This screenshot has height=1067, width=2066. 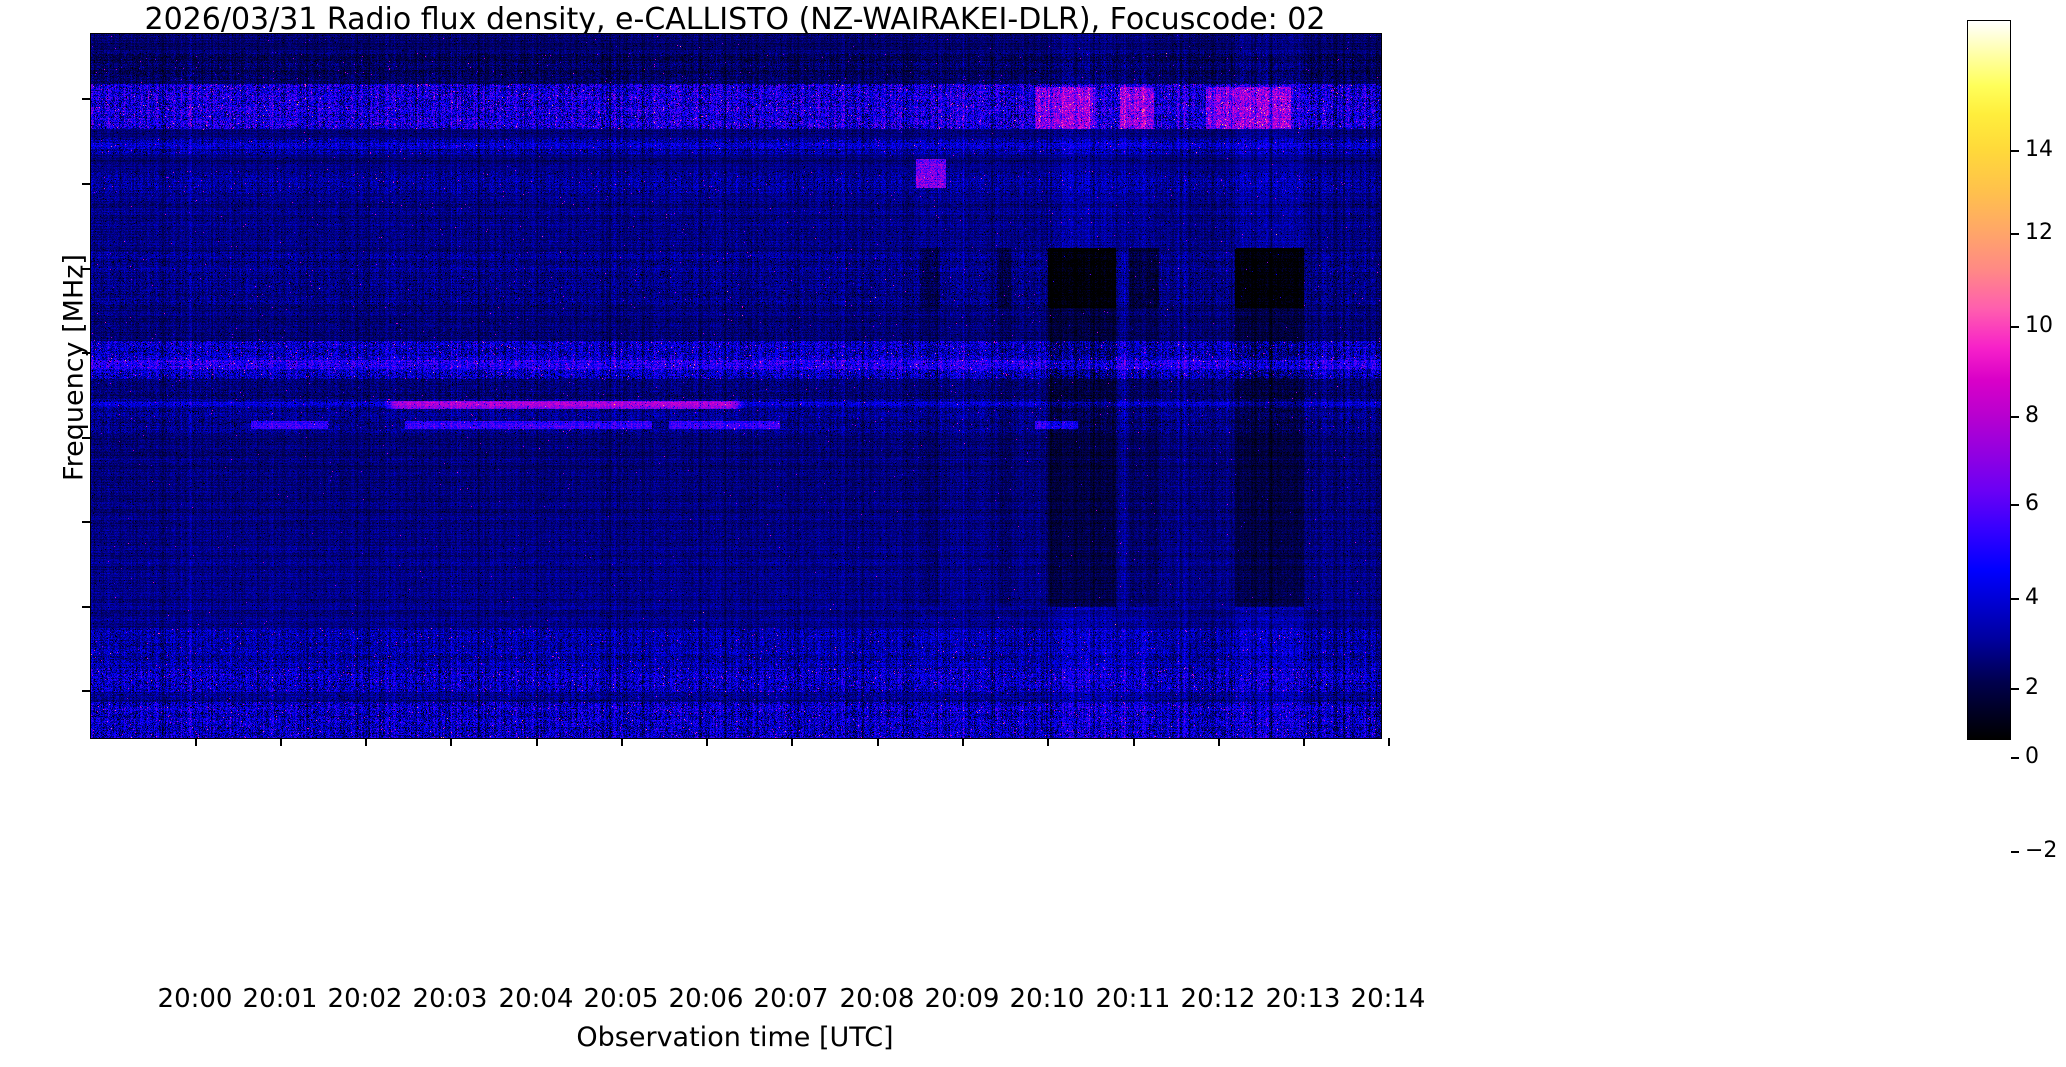 What do you see at coordinates (1388, 999) in the screenshot?
I see `x-tick-label: 20:14` at bounding box center [1388, 999].